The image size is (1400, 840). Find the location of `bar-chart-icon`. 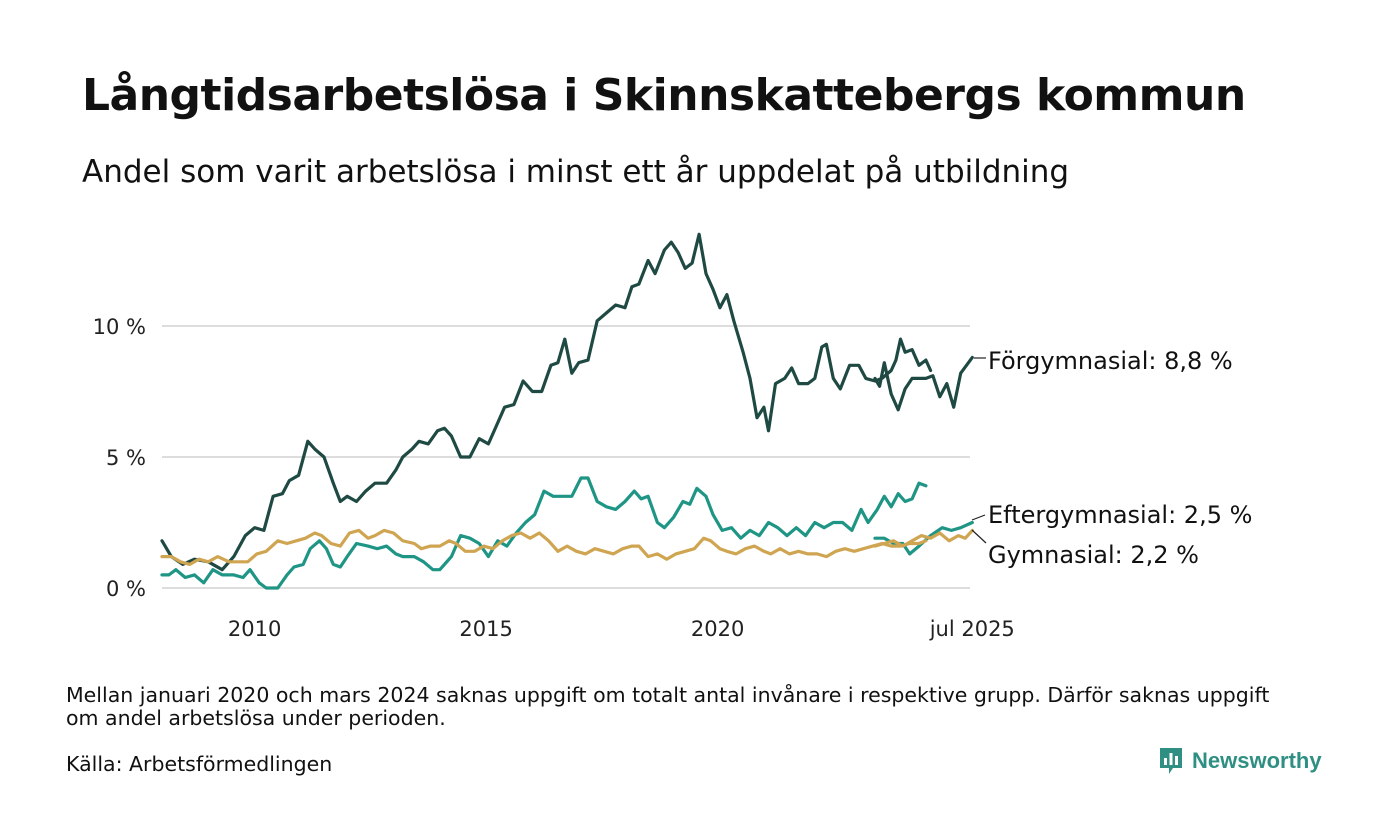

bar-chart-icon is located at coordinates (1171, 761).